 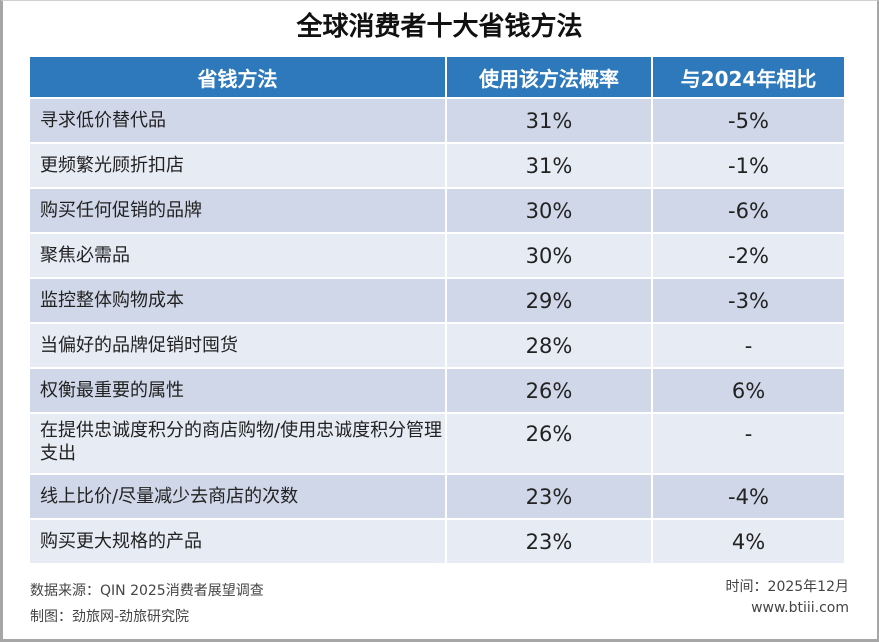 What do you see at coordinates (237, 165) in the screenshot?
I see `method-cell: 更频繁光顾折扣店` at bounding box center [237, 165].